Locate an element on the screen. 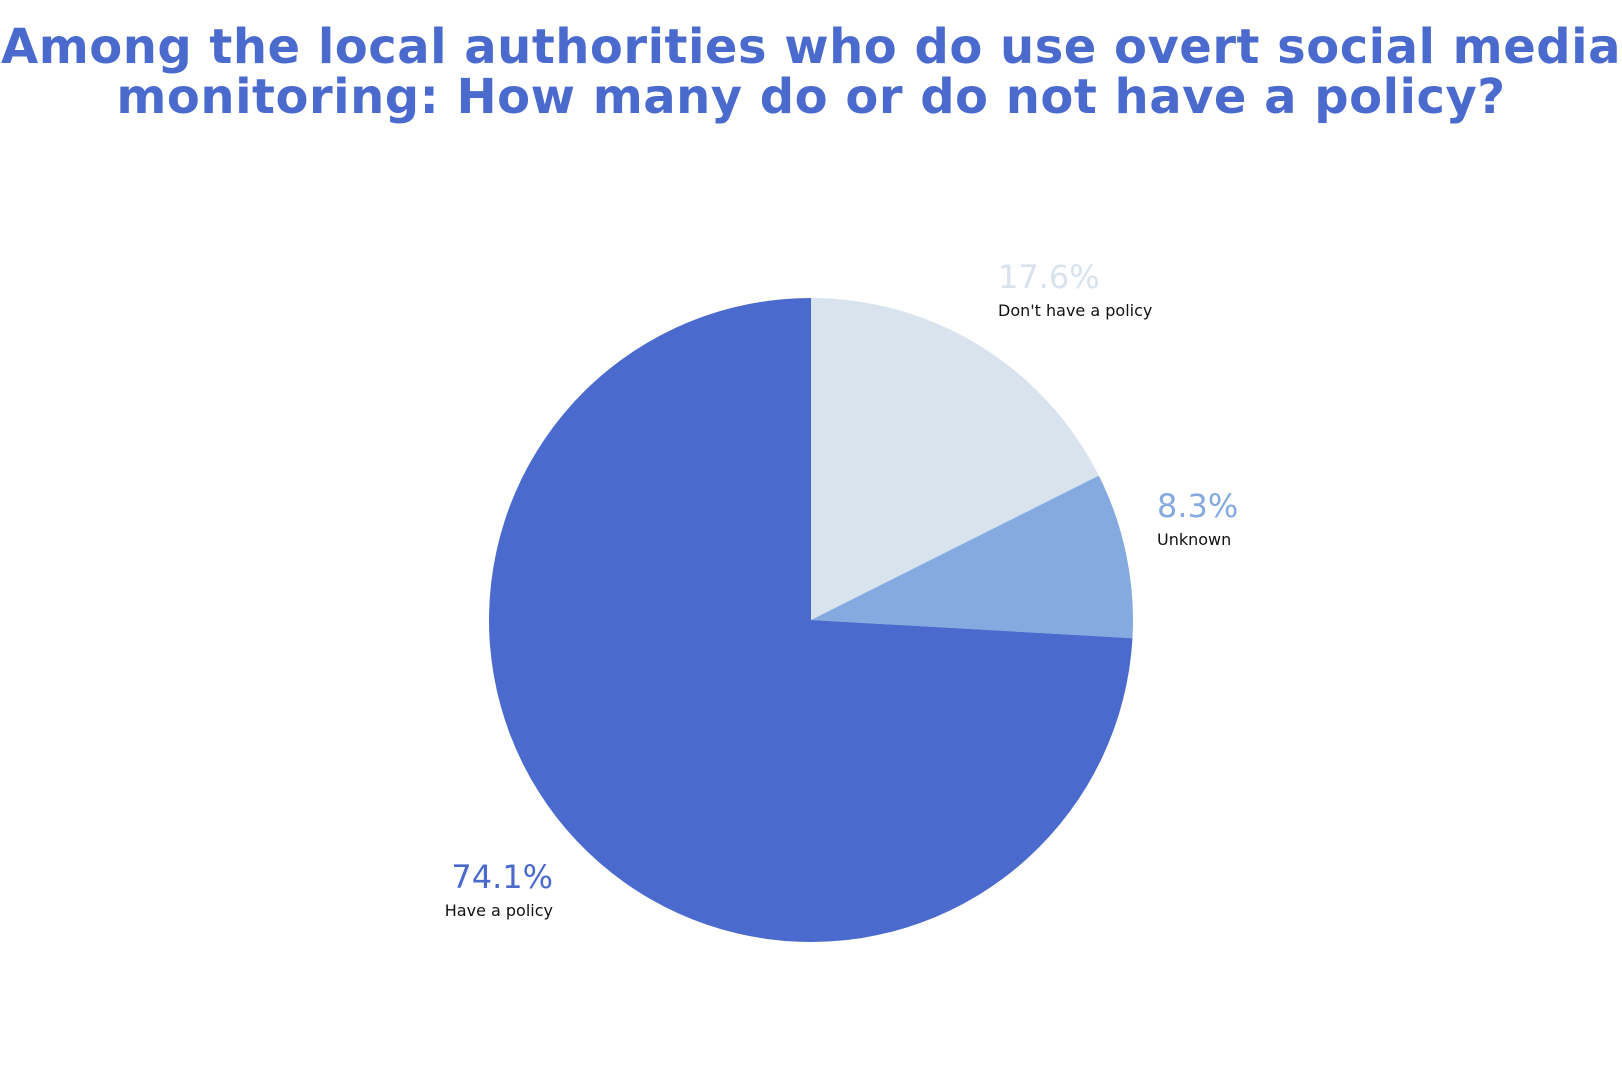 This screenshot has width=1622, height=1080. pie-slice-don-t-have-a-policy is located at coordinates (955, 459).